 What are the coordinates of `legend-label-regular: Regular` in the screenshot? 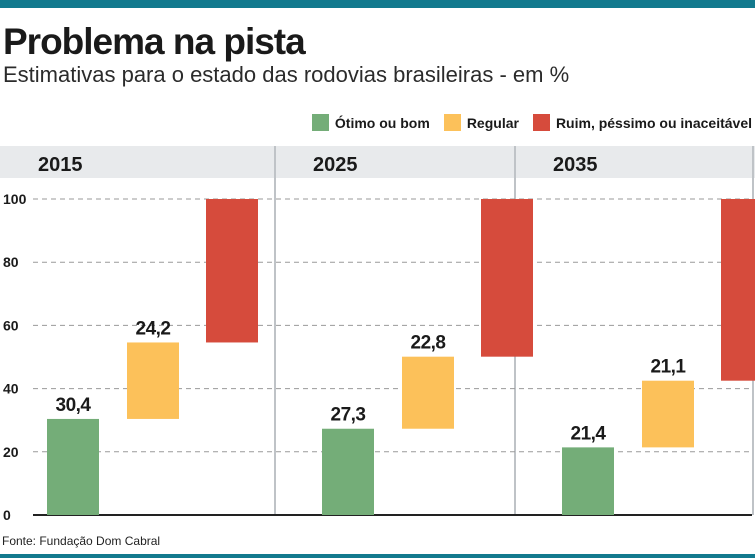 It's located at (492, 122).